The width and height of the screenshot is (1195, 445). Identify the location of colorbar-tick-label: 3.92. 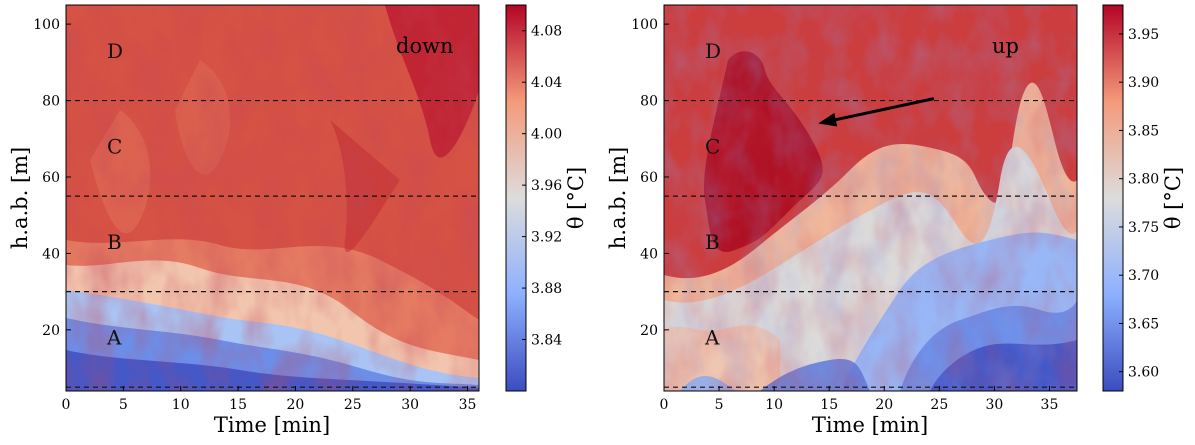
(546, 238).